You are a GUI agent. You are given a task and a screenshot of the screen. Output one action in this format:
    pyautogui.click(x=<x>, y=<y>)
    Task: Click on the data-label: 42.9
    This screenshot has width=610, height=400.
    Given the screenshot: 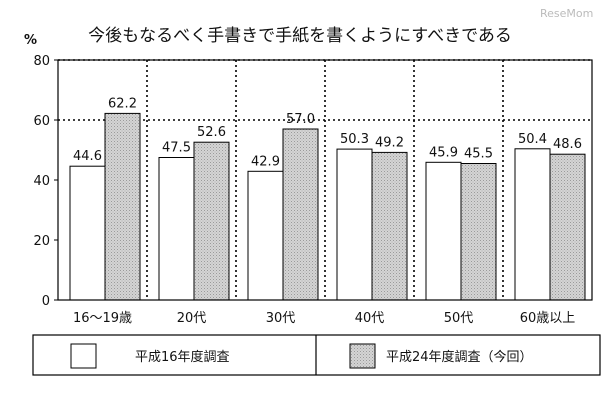 What is the action you would take?
    pyautogui.click(x=265, y=161)
    